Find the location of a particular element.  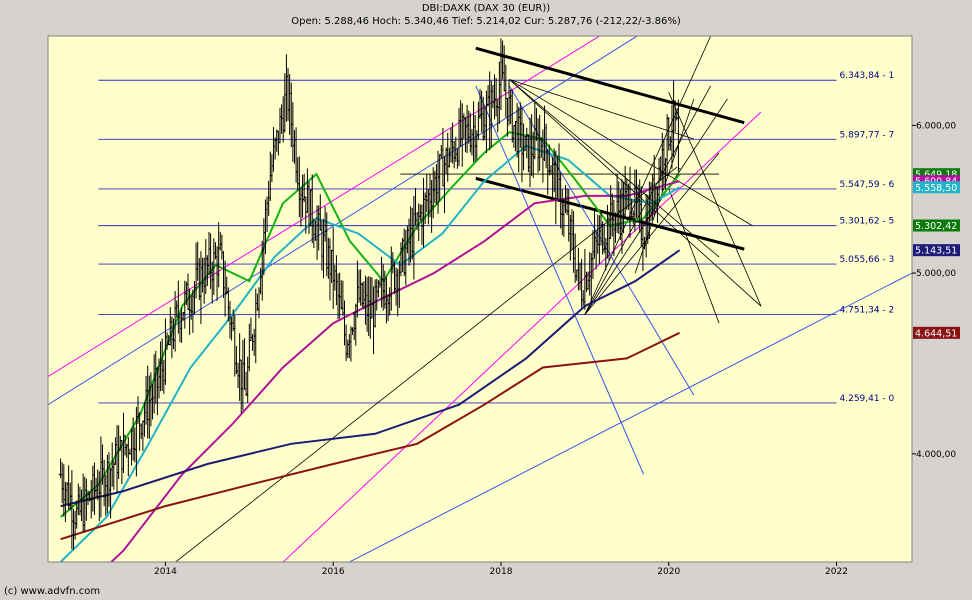

fib-label-3: 5.301,62 - 5 is located at coordinates (867, 222).